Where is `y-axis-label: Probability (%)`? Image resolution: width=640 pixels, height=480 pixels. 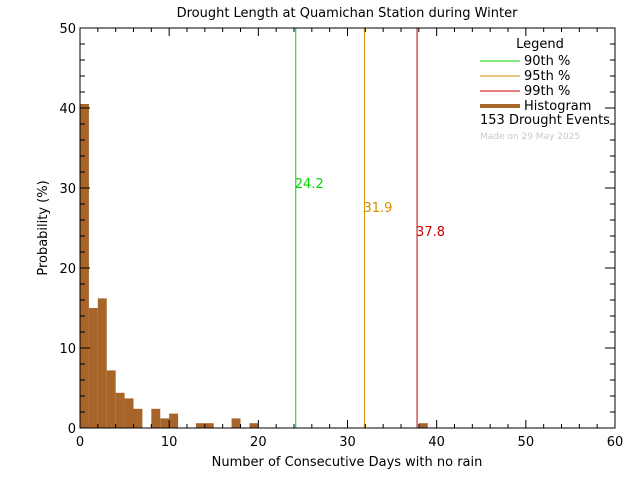
y-axis-label: Probability (%) is located at coordinates (43, 227).